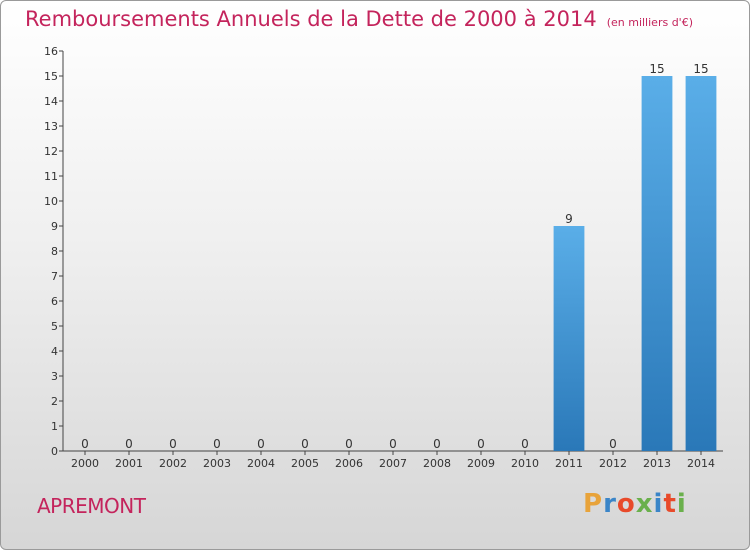 The width and height of the screenshot is (750, 550). I want to click on y-tick-label: 1, so click(54, 426).